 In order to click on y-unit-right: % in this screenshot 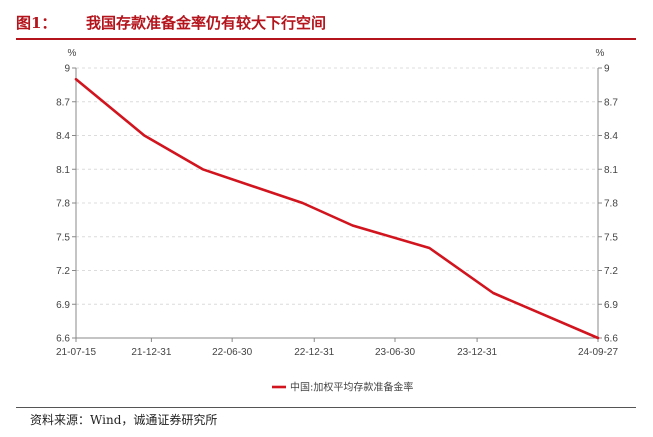, I will do `click(600, 53)`.